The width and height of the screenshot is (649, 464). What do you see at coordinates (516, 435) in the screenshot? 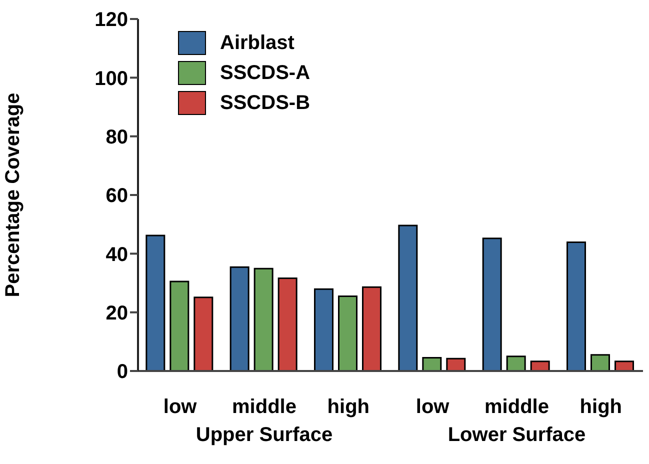
I see `text: Lower Surface` at bounding box center [516, 435].